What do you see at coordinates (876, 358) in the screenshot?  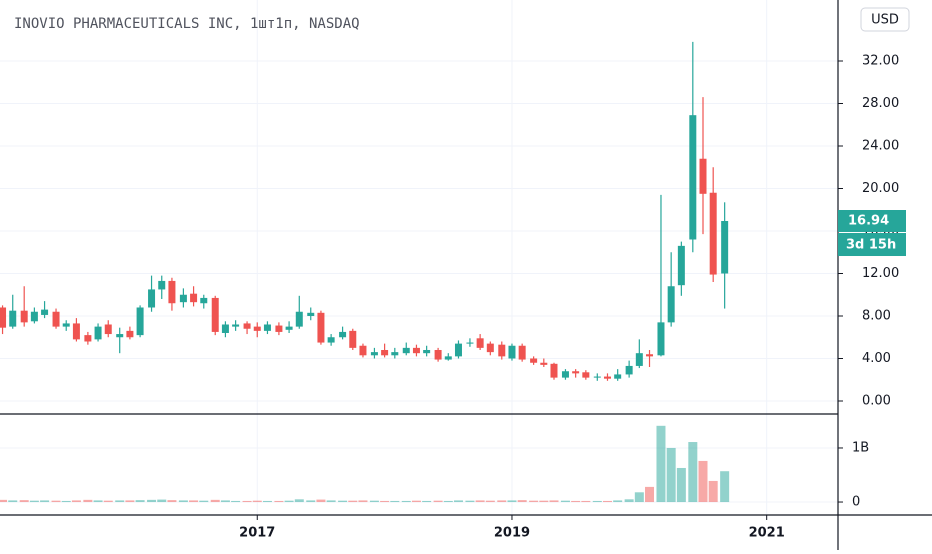 I see `y-tick-label: 4.00` at bounding box center [876, 358].